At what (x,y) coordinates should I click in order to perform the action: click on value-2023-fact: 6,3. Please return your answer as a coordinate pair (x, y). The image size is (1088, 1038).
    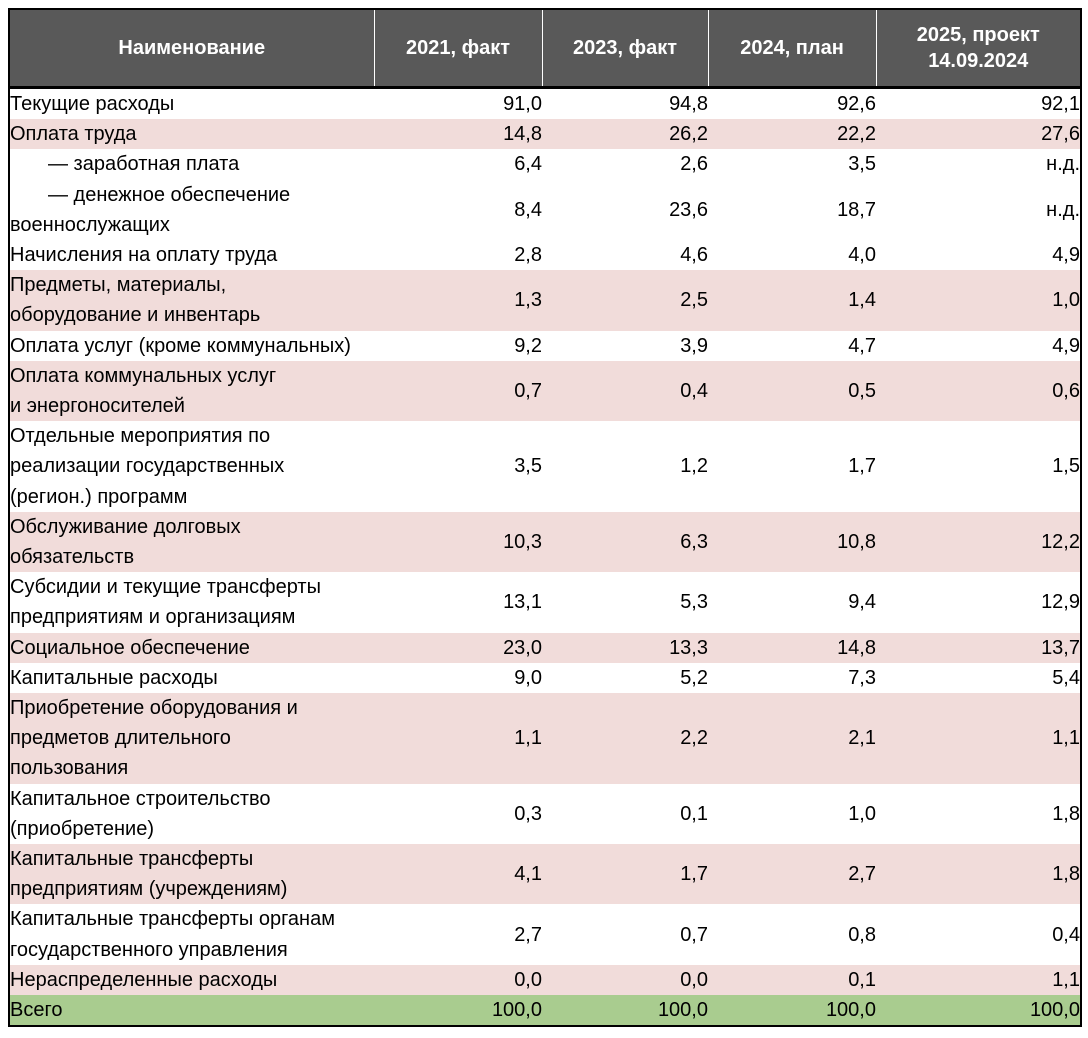
    Looking at the image, I should click on (694, 541).